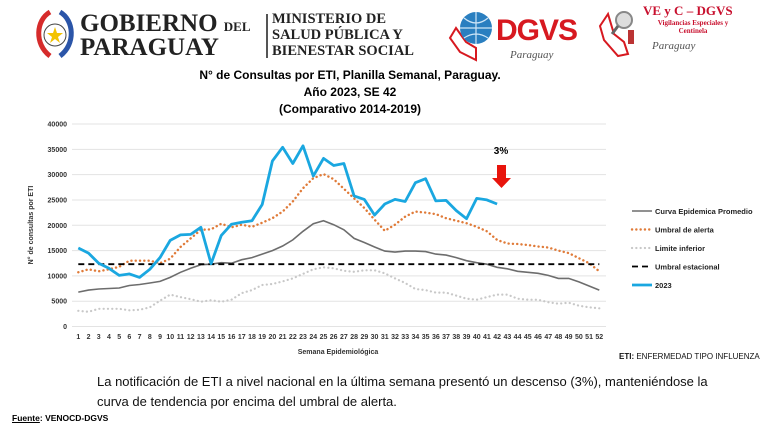  Describe the element at coordinates (497, 337) in the screenshot. I see `x-tick-label: 42` at that location.